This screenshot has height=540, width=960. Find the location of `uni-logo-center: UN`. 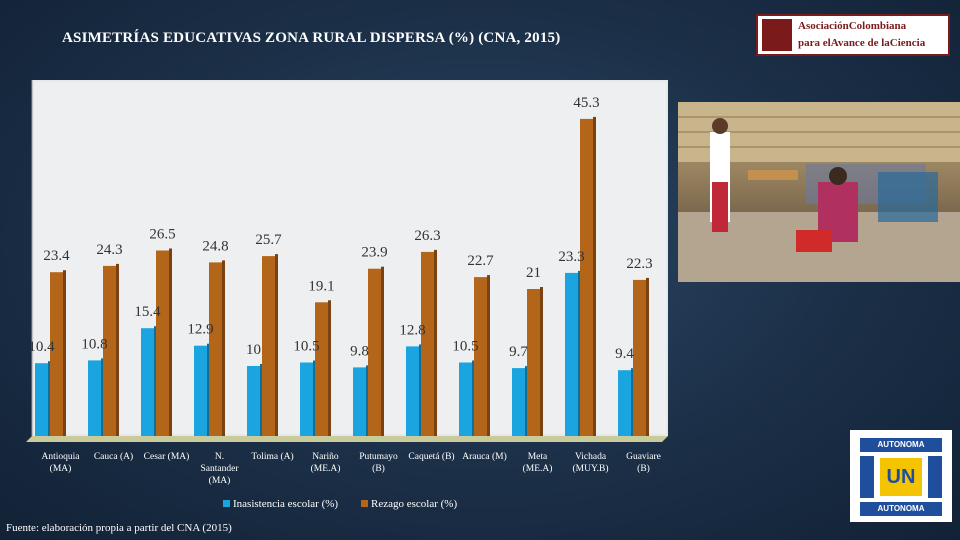

uni-logo-center: UN is located at coordinates (901, 477).